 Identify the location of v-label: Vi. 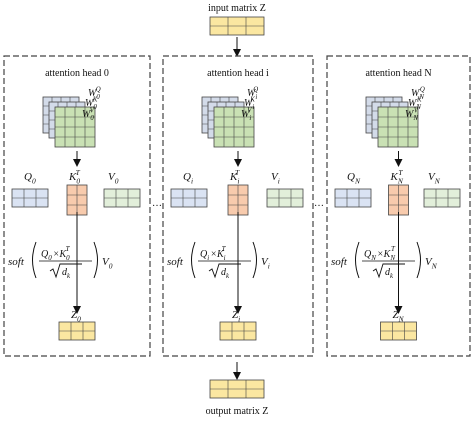
(275, 178).